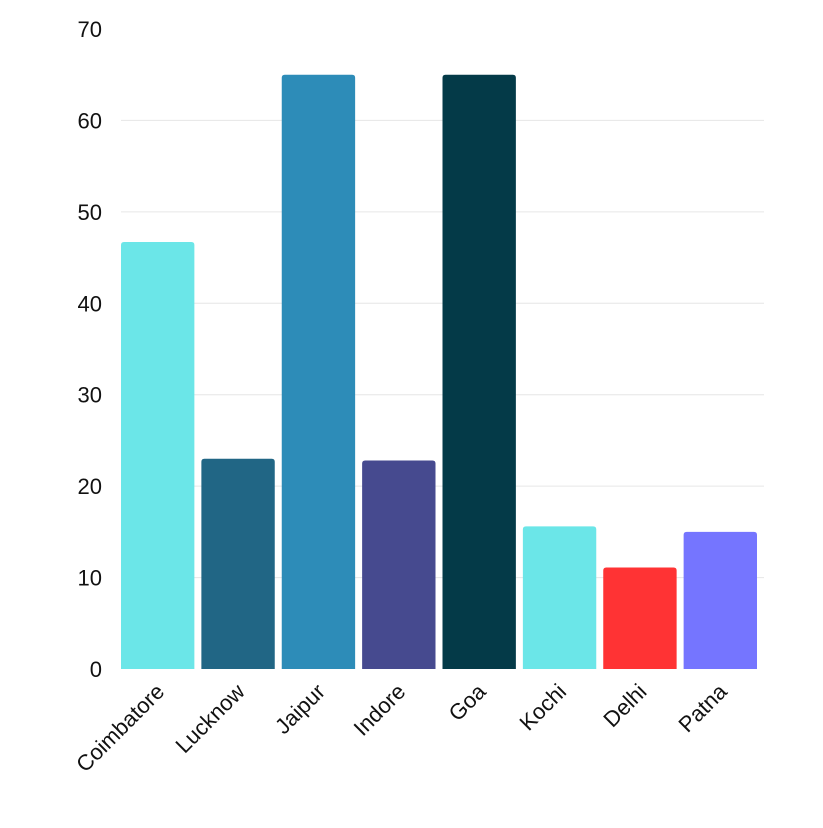 Image resolution: width=823 pixels, height=828 pixels. Describe the element at coordinates (703, 707) in the screenshot. I see `x-tick-label: Patna` at that location.